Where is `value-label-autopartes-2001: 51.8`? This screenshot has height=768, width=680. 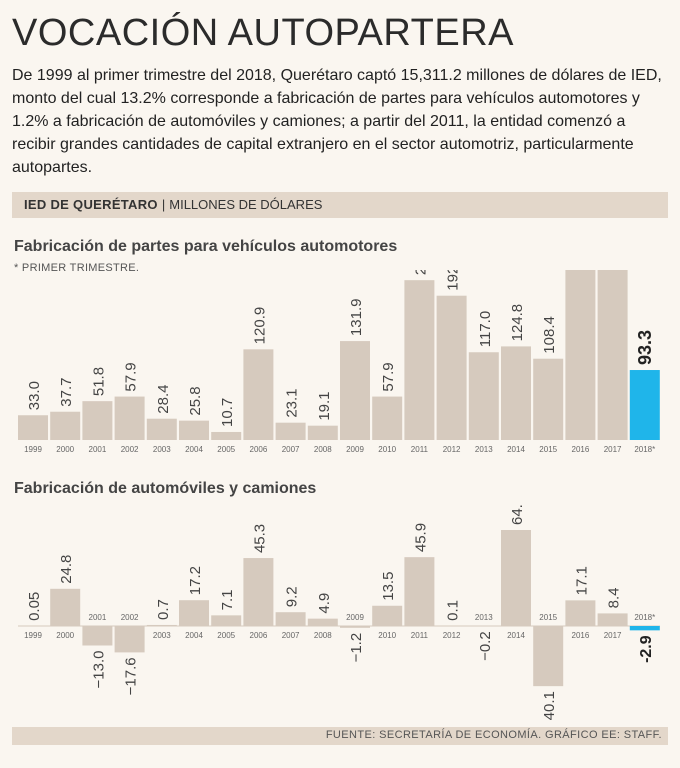 value-label-autopartes-2001: 51.8 is located at coordinates (98, 381).